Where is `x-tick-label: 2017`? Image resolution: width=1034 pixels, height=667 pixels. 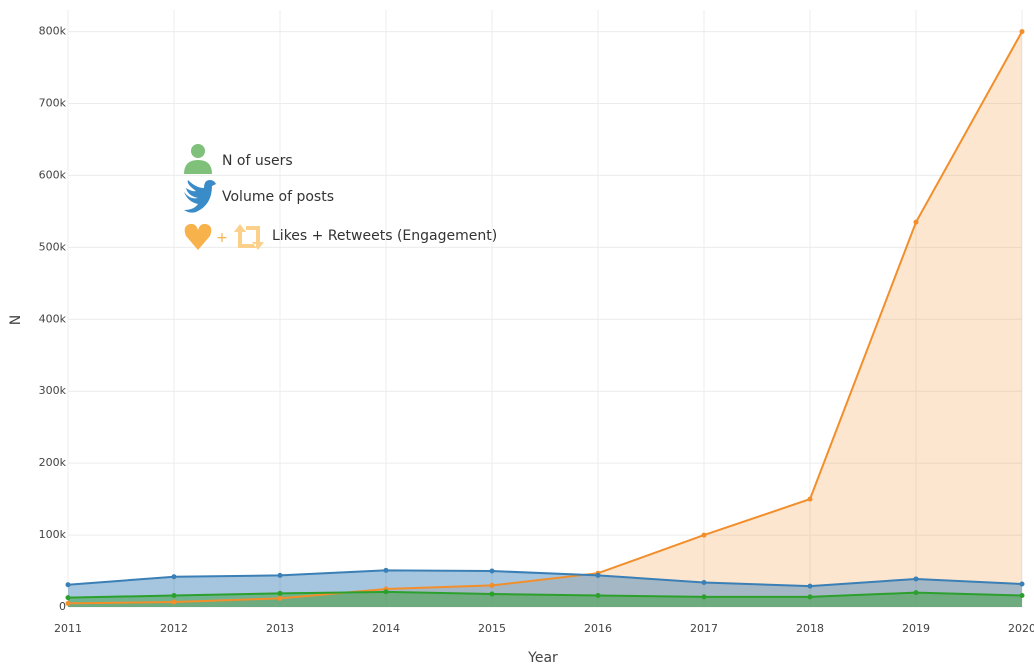 x-tick-label: 2017 is located at coordinates (704, 628).